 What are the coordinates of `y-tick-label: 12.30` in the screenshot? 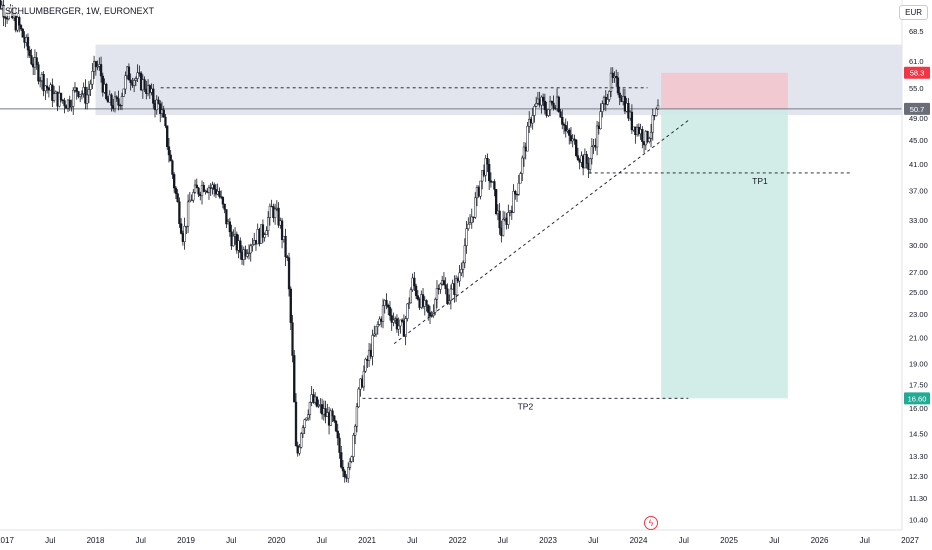 It's located at (918, 476).